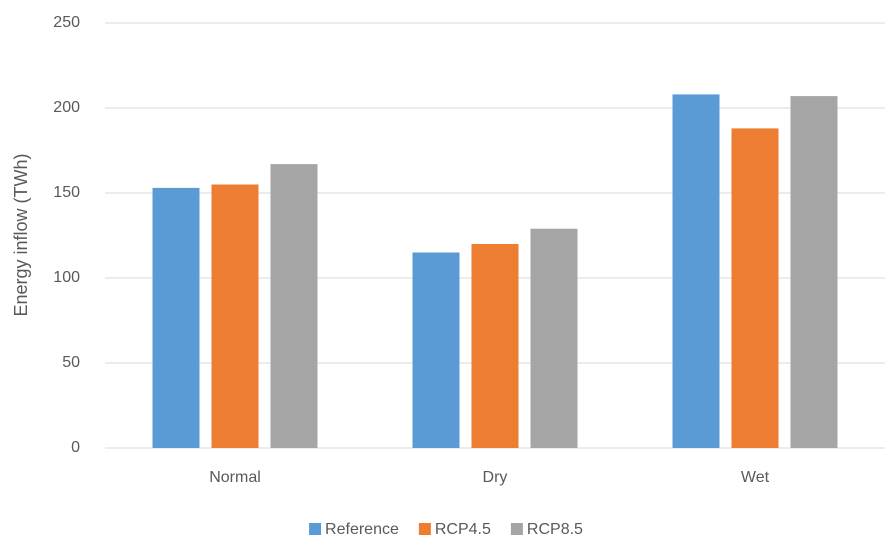 The image size is (893, 550). What do you see at coordinates (66, 22) in the screenshot?
I see `y-tick-label: 250` at bounding box center [66, 22].